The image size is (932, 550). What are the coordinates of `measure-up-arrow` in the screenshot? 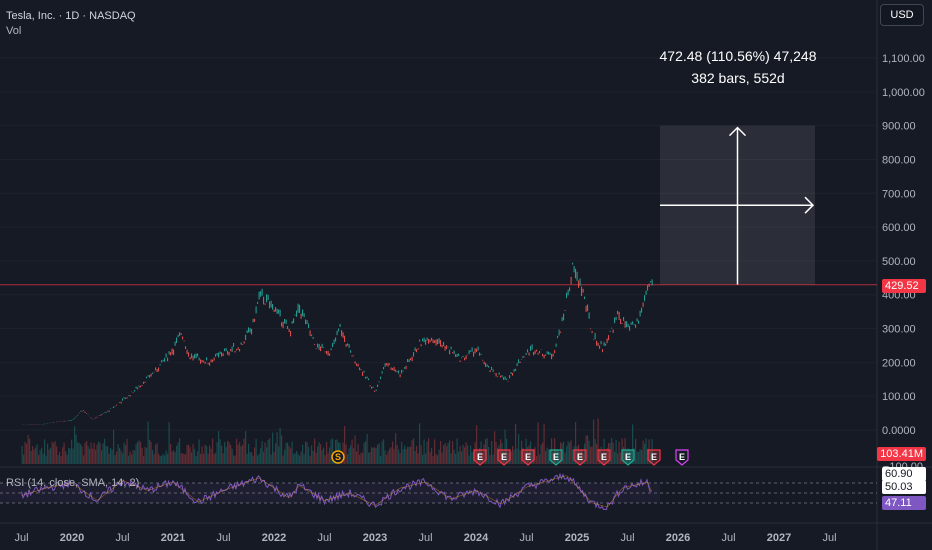 It's located at (737, 131).